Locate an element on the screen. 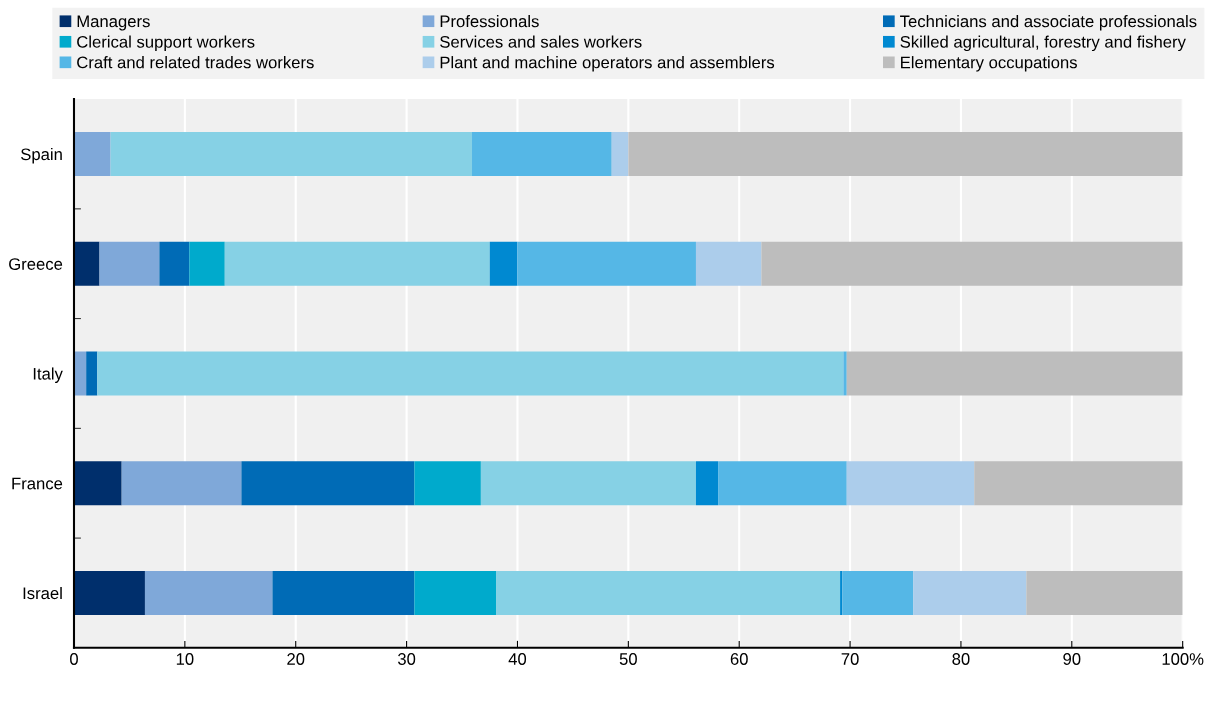  legend-label: Clerical support workers is located at coordinates (166, 43).